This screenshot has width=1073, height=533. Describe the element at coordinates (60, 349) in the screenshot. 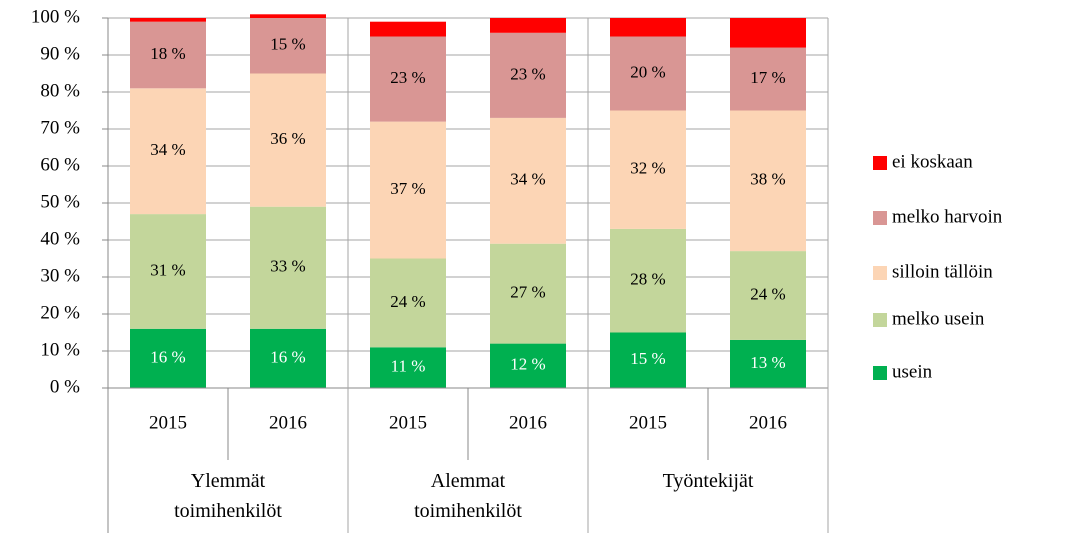

I see `y-tick-label: 10 %` at that location.